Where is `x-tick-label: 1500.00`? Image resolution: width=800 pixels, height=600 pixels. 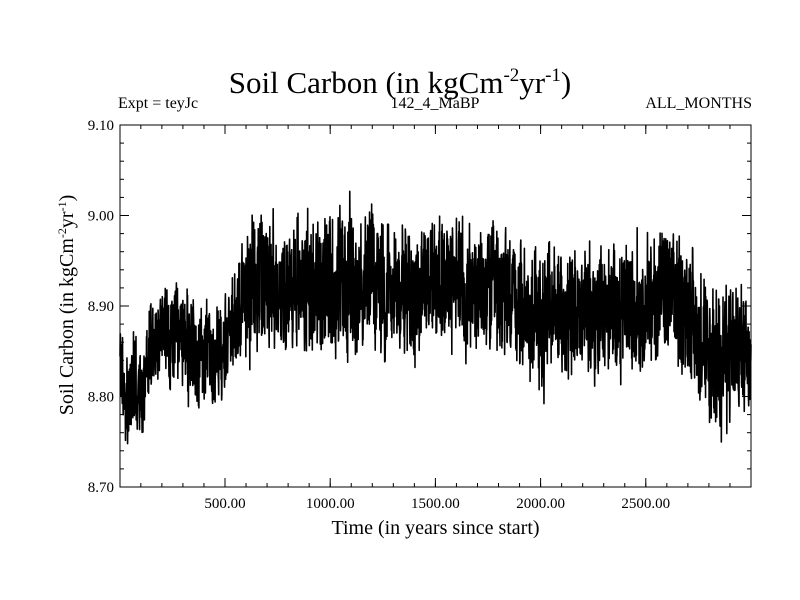
x-tick-label: 1500.00 is located at coordinates (435, 504).